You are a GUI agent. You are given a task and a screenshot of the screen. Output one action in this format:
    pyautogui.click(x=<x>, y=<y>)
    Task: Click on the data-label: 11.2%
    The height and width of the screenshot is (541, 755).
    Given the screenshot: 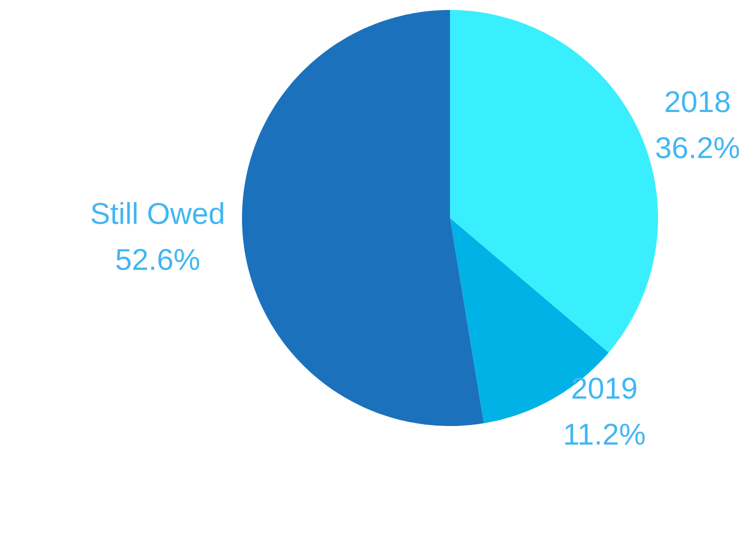 What is the action you would take?
    pyautogui.click(x=605, y=434)
    